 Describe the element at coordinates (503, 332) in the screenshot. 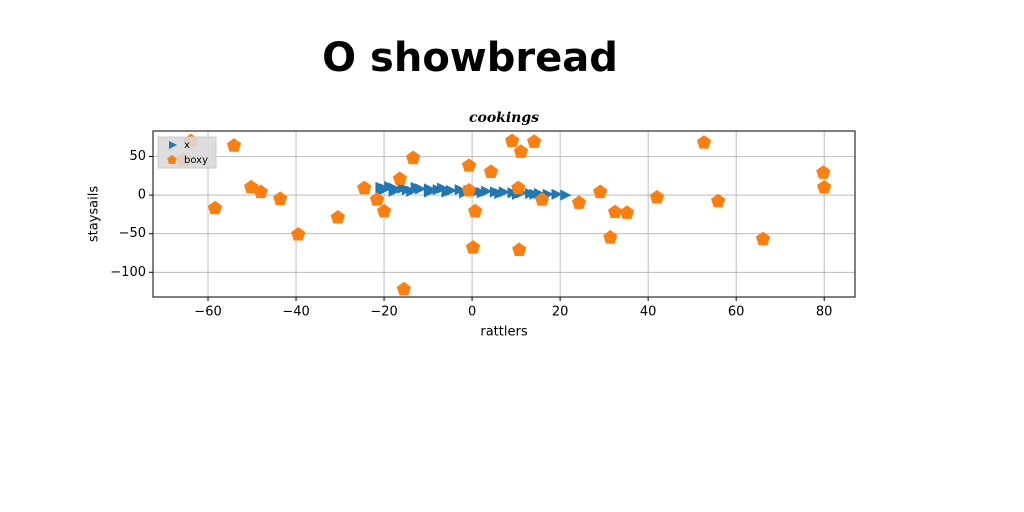

I see `x-axis-label: rattlers` at that location.